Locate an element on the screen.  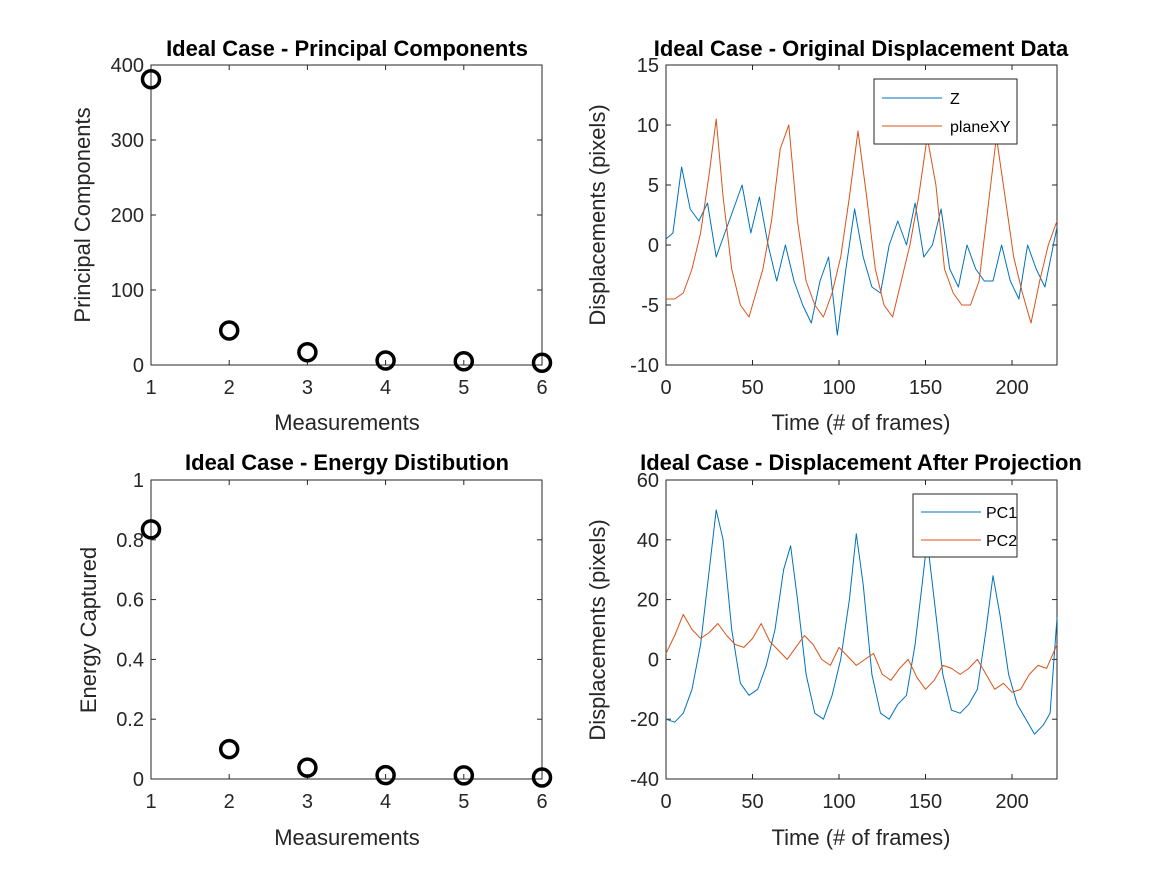
y-axis-label: Principal Components is located at coordinates (82, 214).